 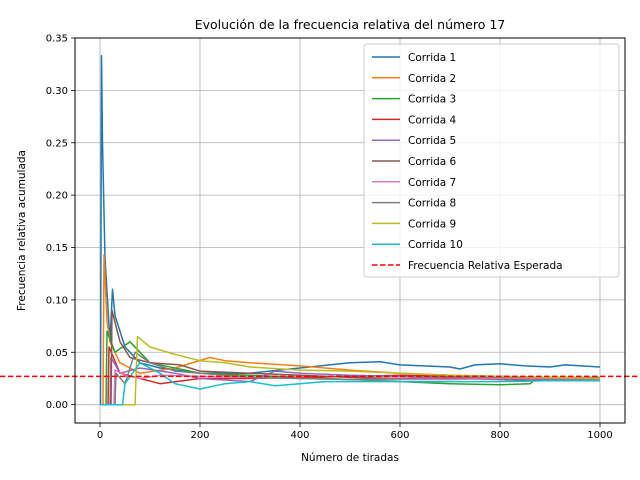 What do you see at coordinates (432, 224) in the screenshot?
I see `legend-label: Corrida 9` at bounding box center [432, 224].